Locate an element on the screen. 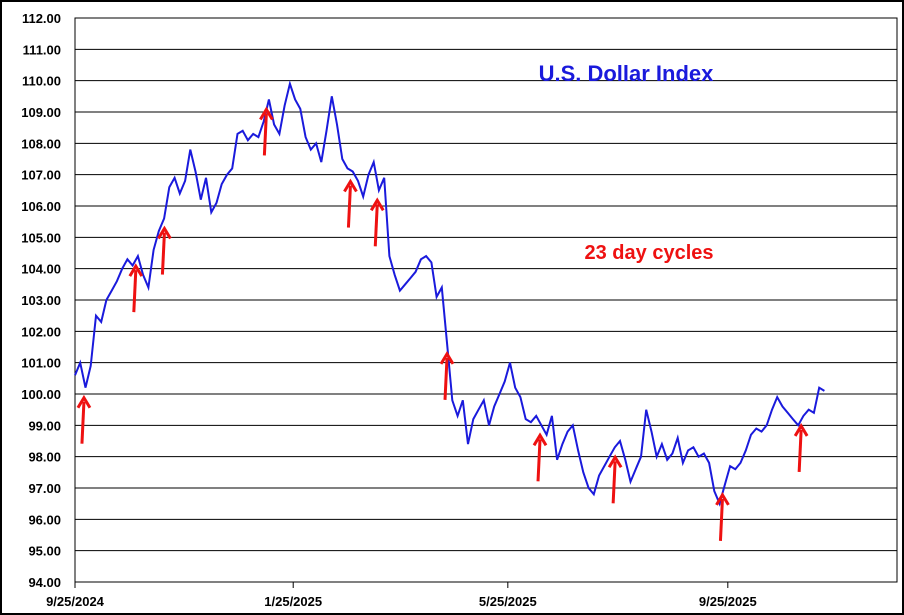 The width and height of the screenshot is (904, 615). chart-title: U.S. Dollar Index is located at coordinates (627, 73).